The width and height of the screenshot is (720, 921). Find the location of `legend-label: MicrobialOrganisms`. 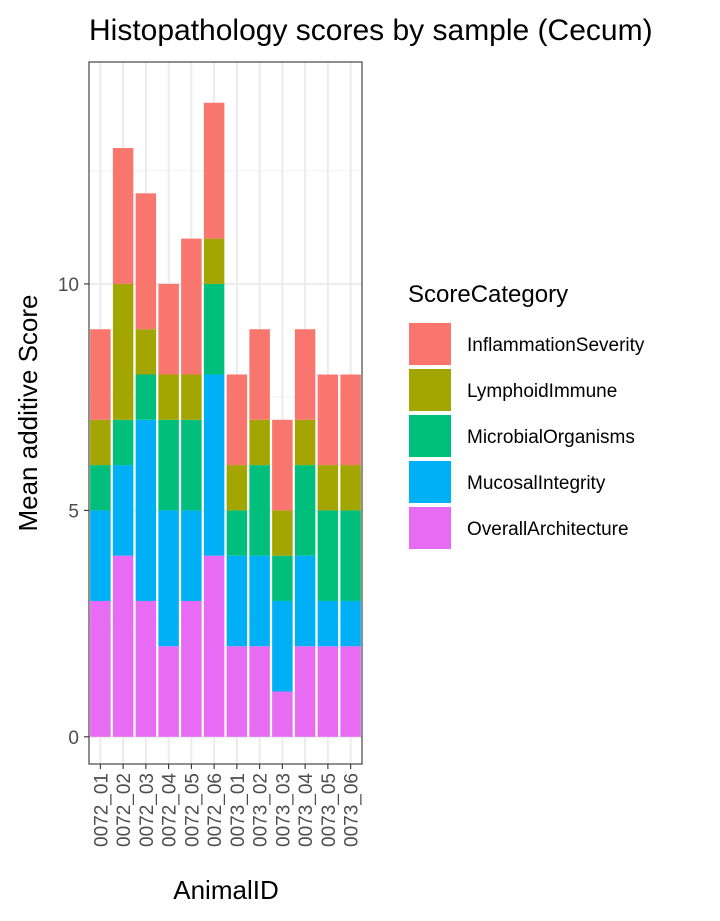

legend-label: MicrobialOrganisms is located at coordinates (551, 437).